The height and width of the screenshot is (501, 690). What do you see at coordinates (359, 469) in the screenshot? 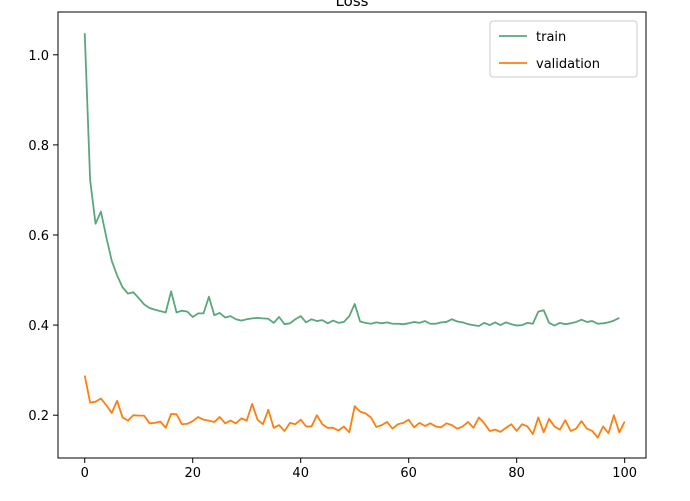
I see `x-axis: 0 20 40 60 80 100` at bounding box center [359, 469].